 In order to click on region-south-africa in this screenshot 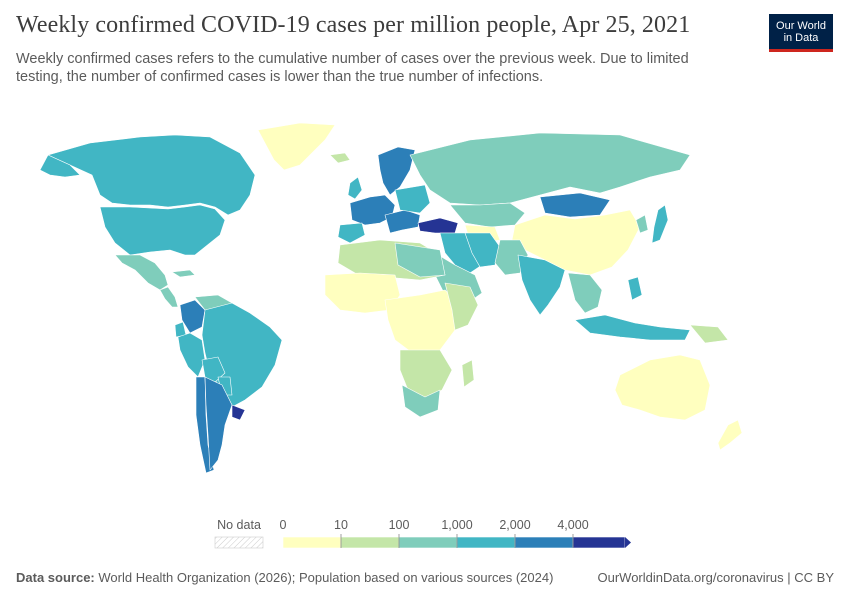, I will do `click(421, 401)`.